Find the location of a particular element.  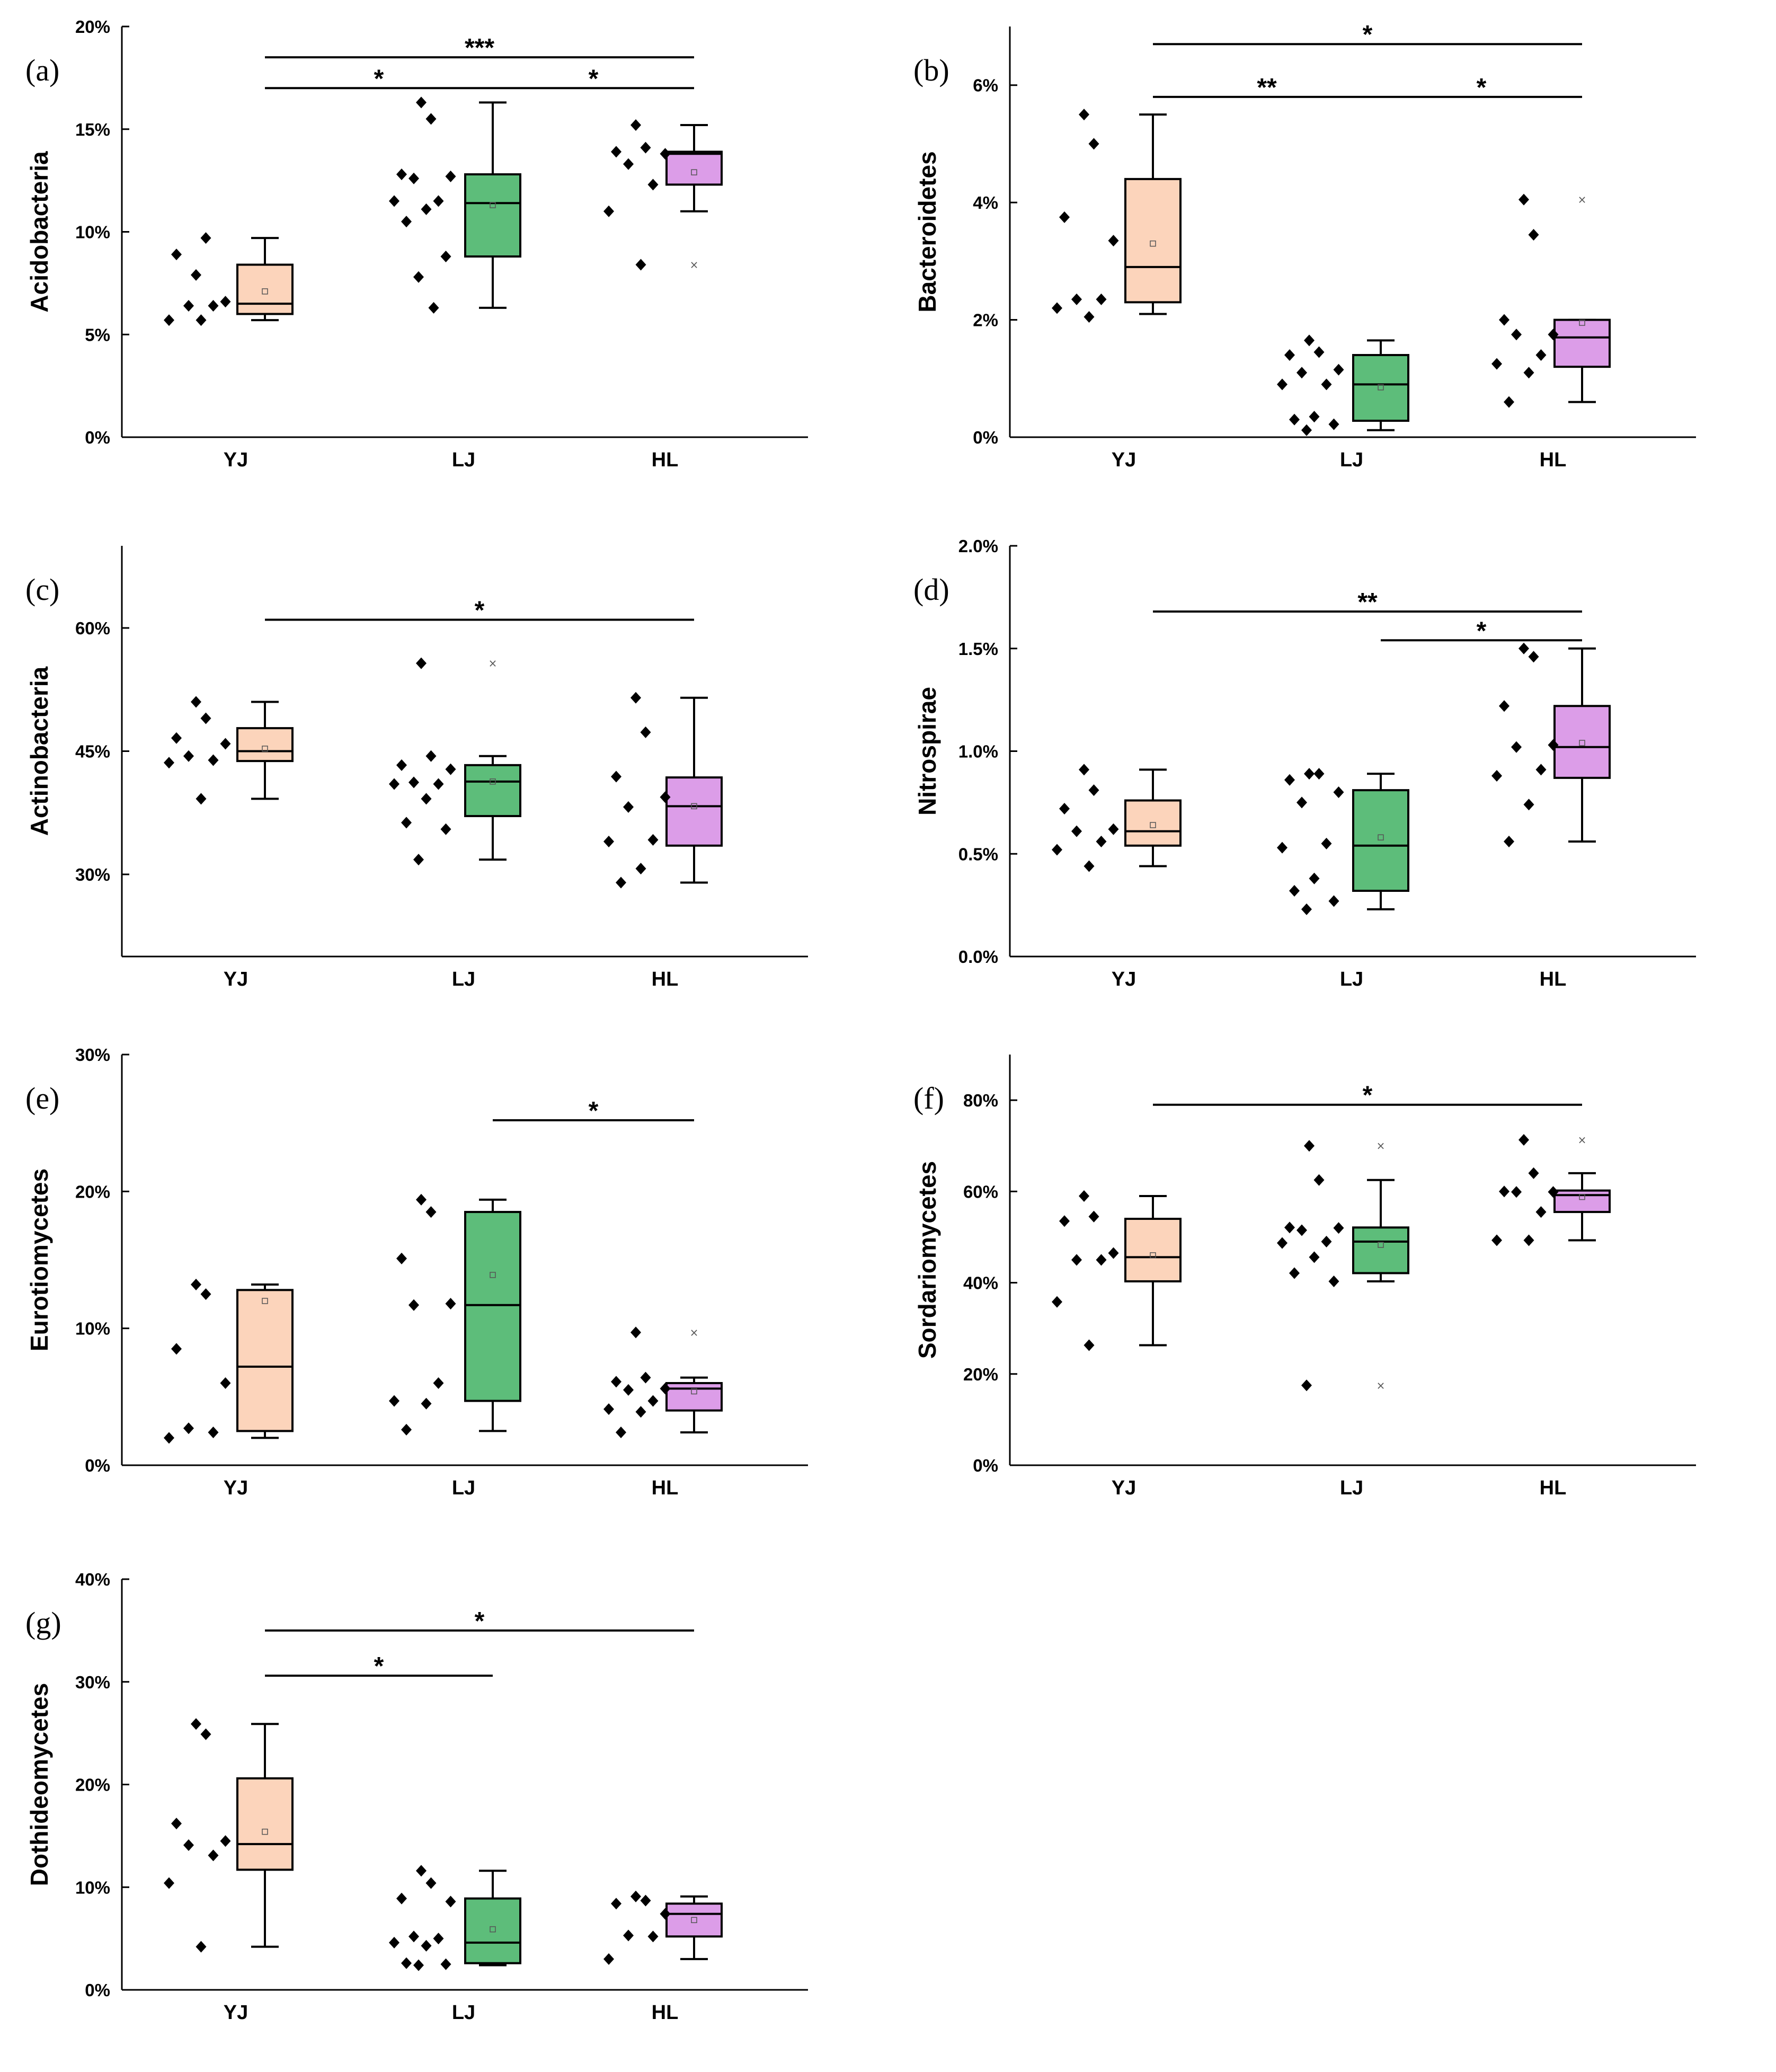

outlier-lj: × is located at coordinates (1382, 1145).